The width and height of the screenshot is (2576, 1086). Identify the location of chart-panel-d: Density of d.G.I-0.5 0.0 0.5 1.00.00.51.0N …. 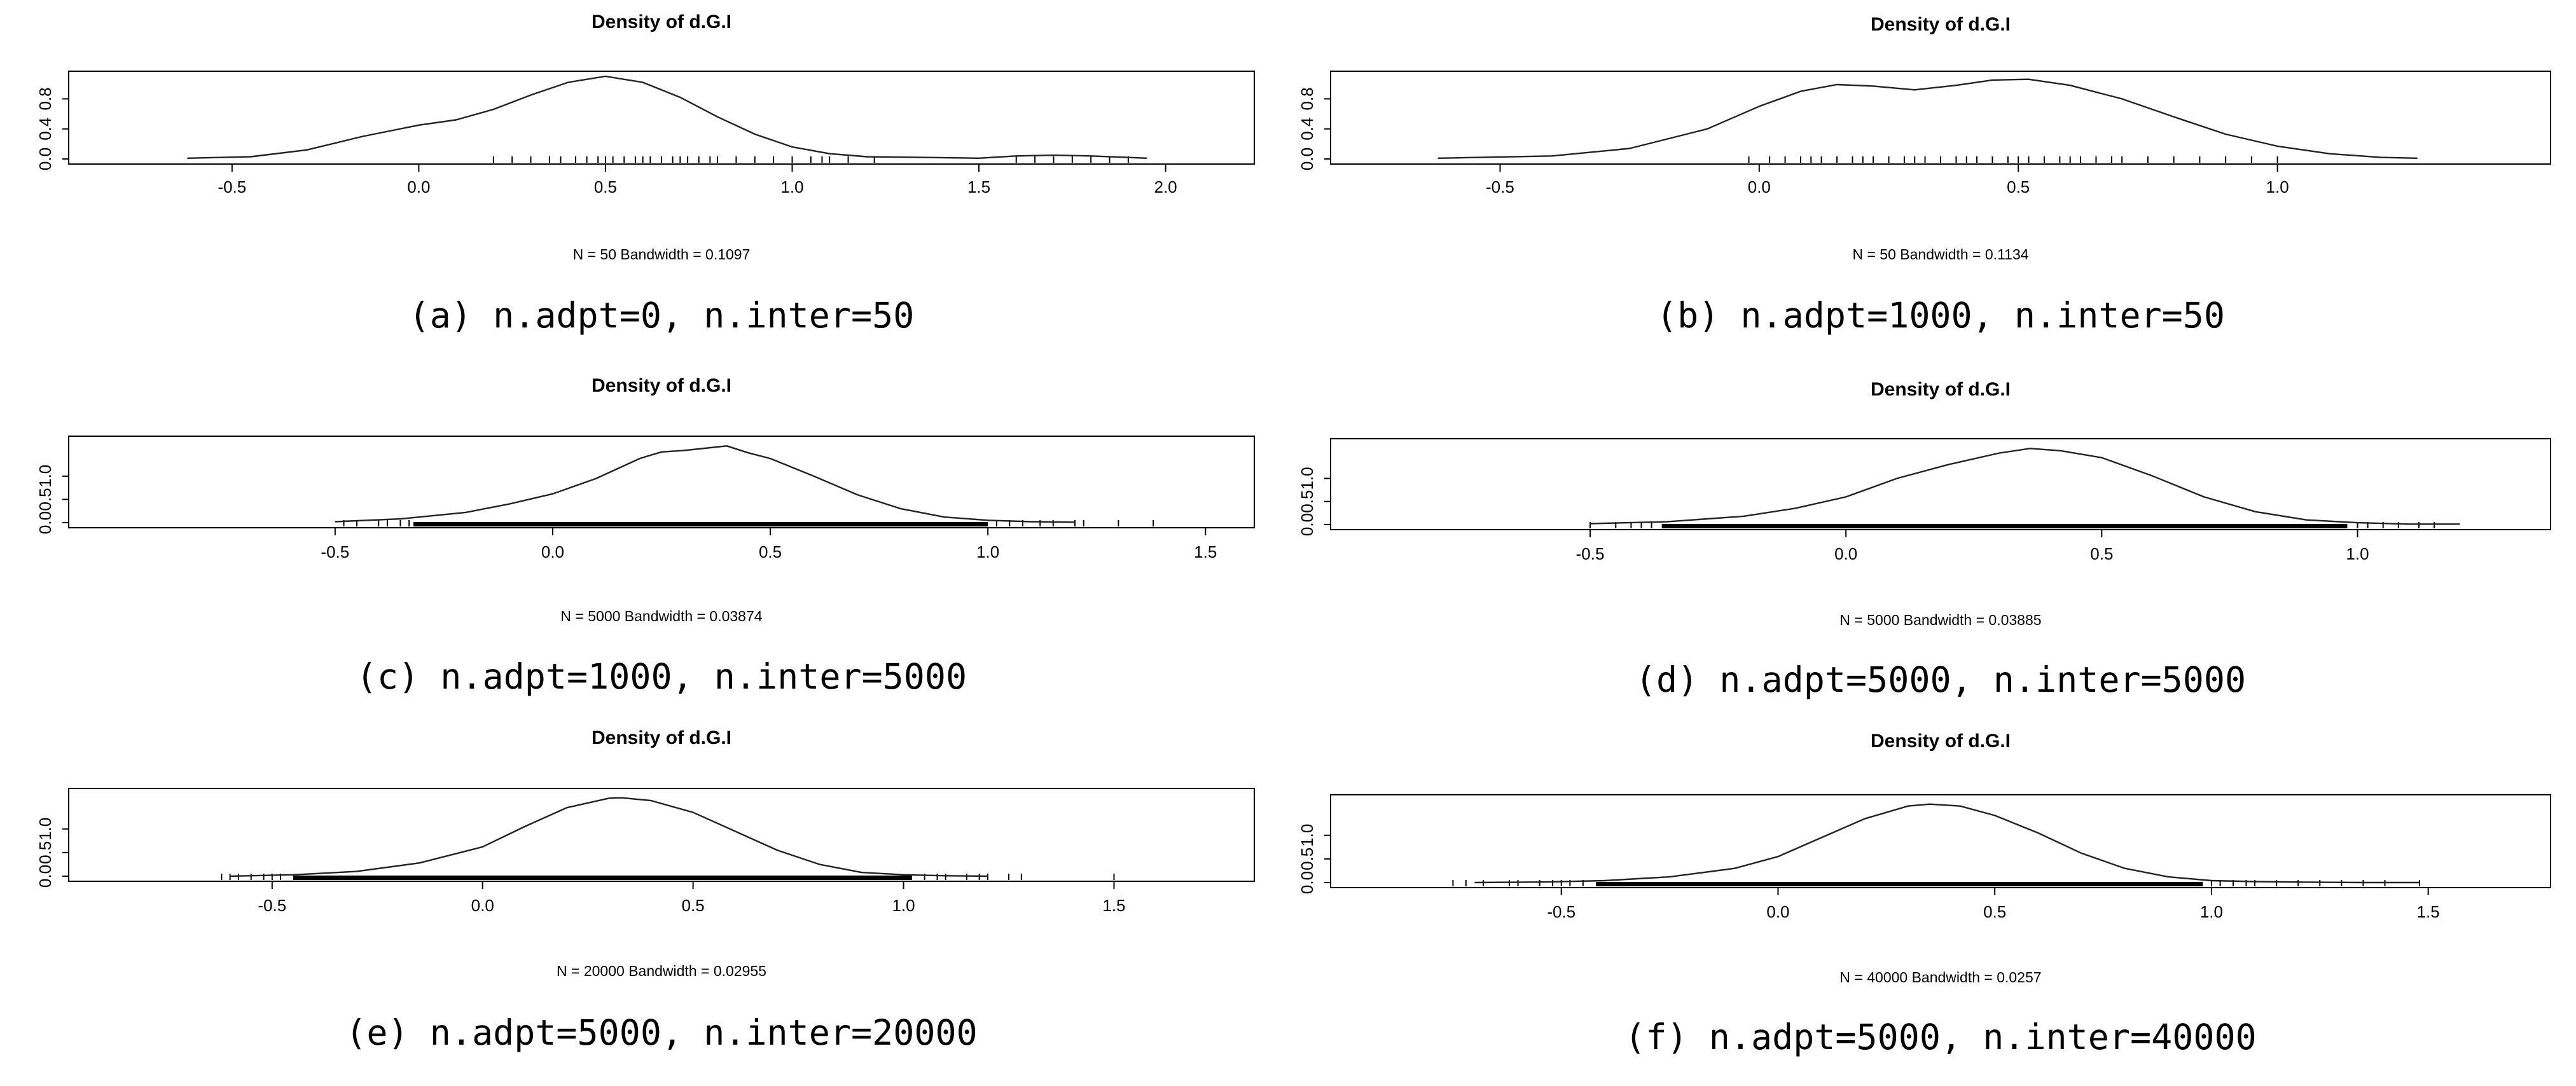
(1924, 539).